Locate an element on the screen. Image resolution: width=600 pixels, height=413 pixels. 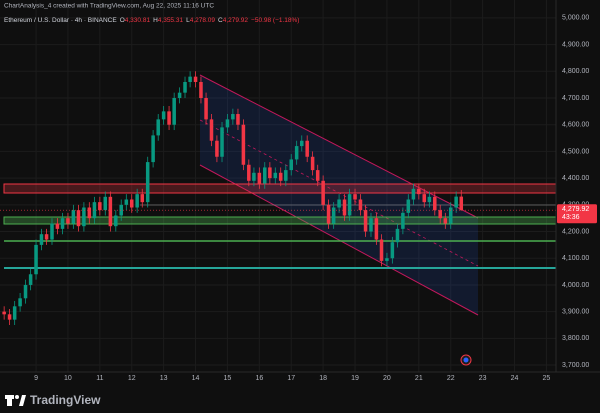
y-tick-label: 4,100.00 is located at coordinates (575, 258).